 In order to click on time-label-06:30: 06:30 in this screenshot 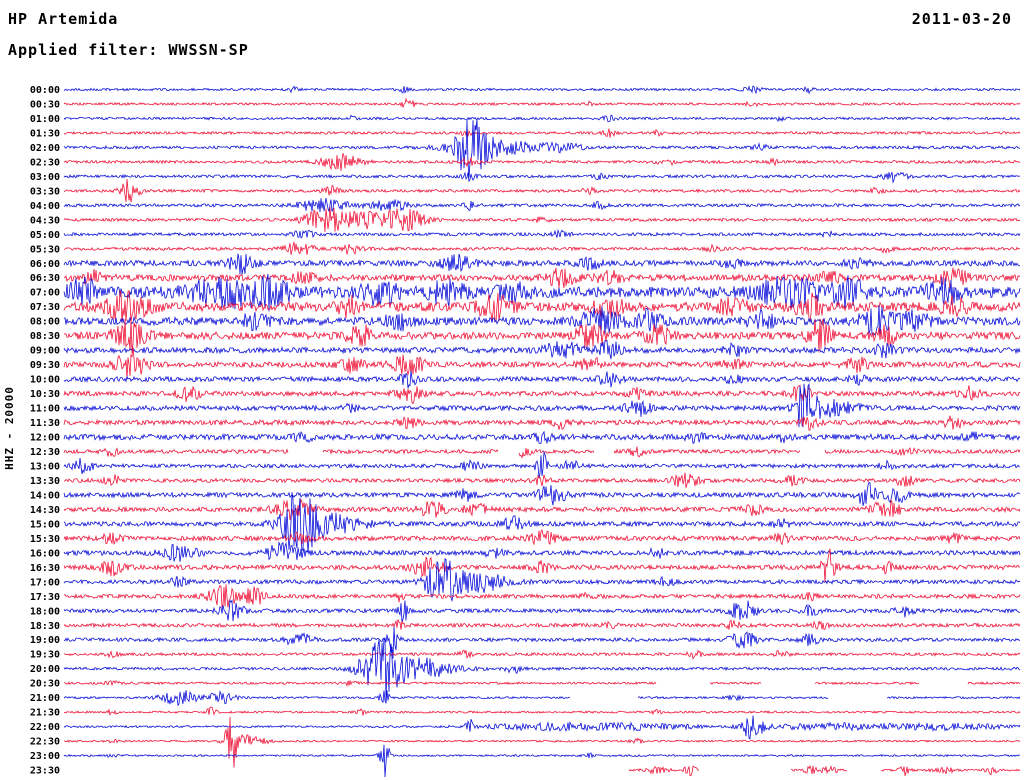, I will do `click(45, 278)`.